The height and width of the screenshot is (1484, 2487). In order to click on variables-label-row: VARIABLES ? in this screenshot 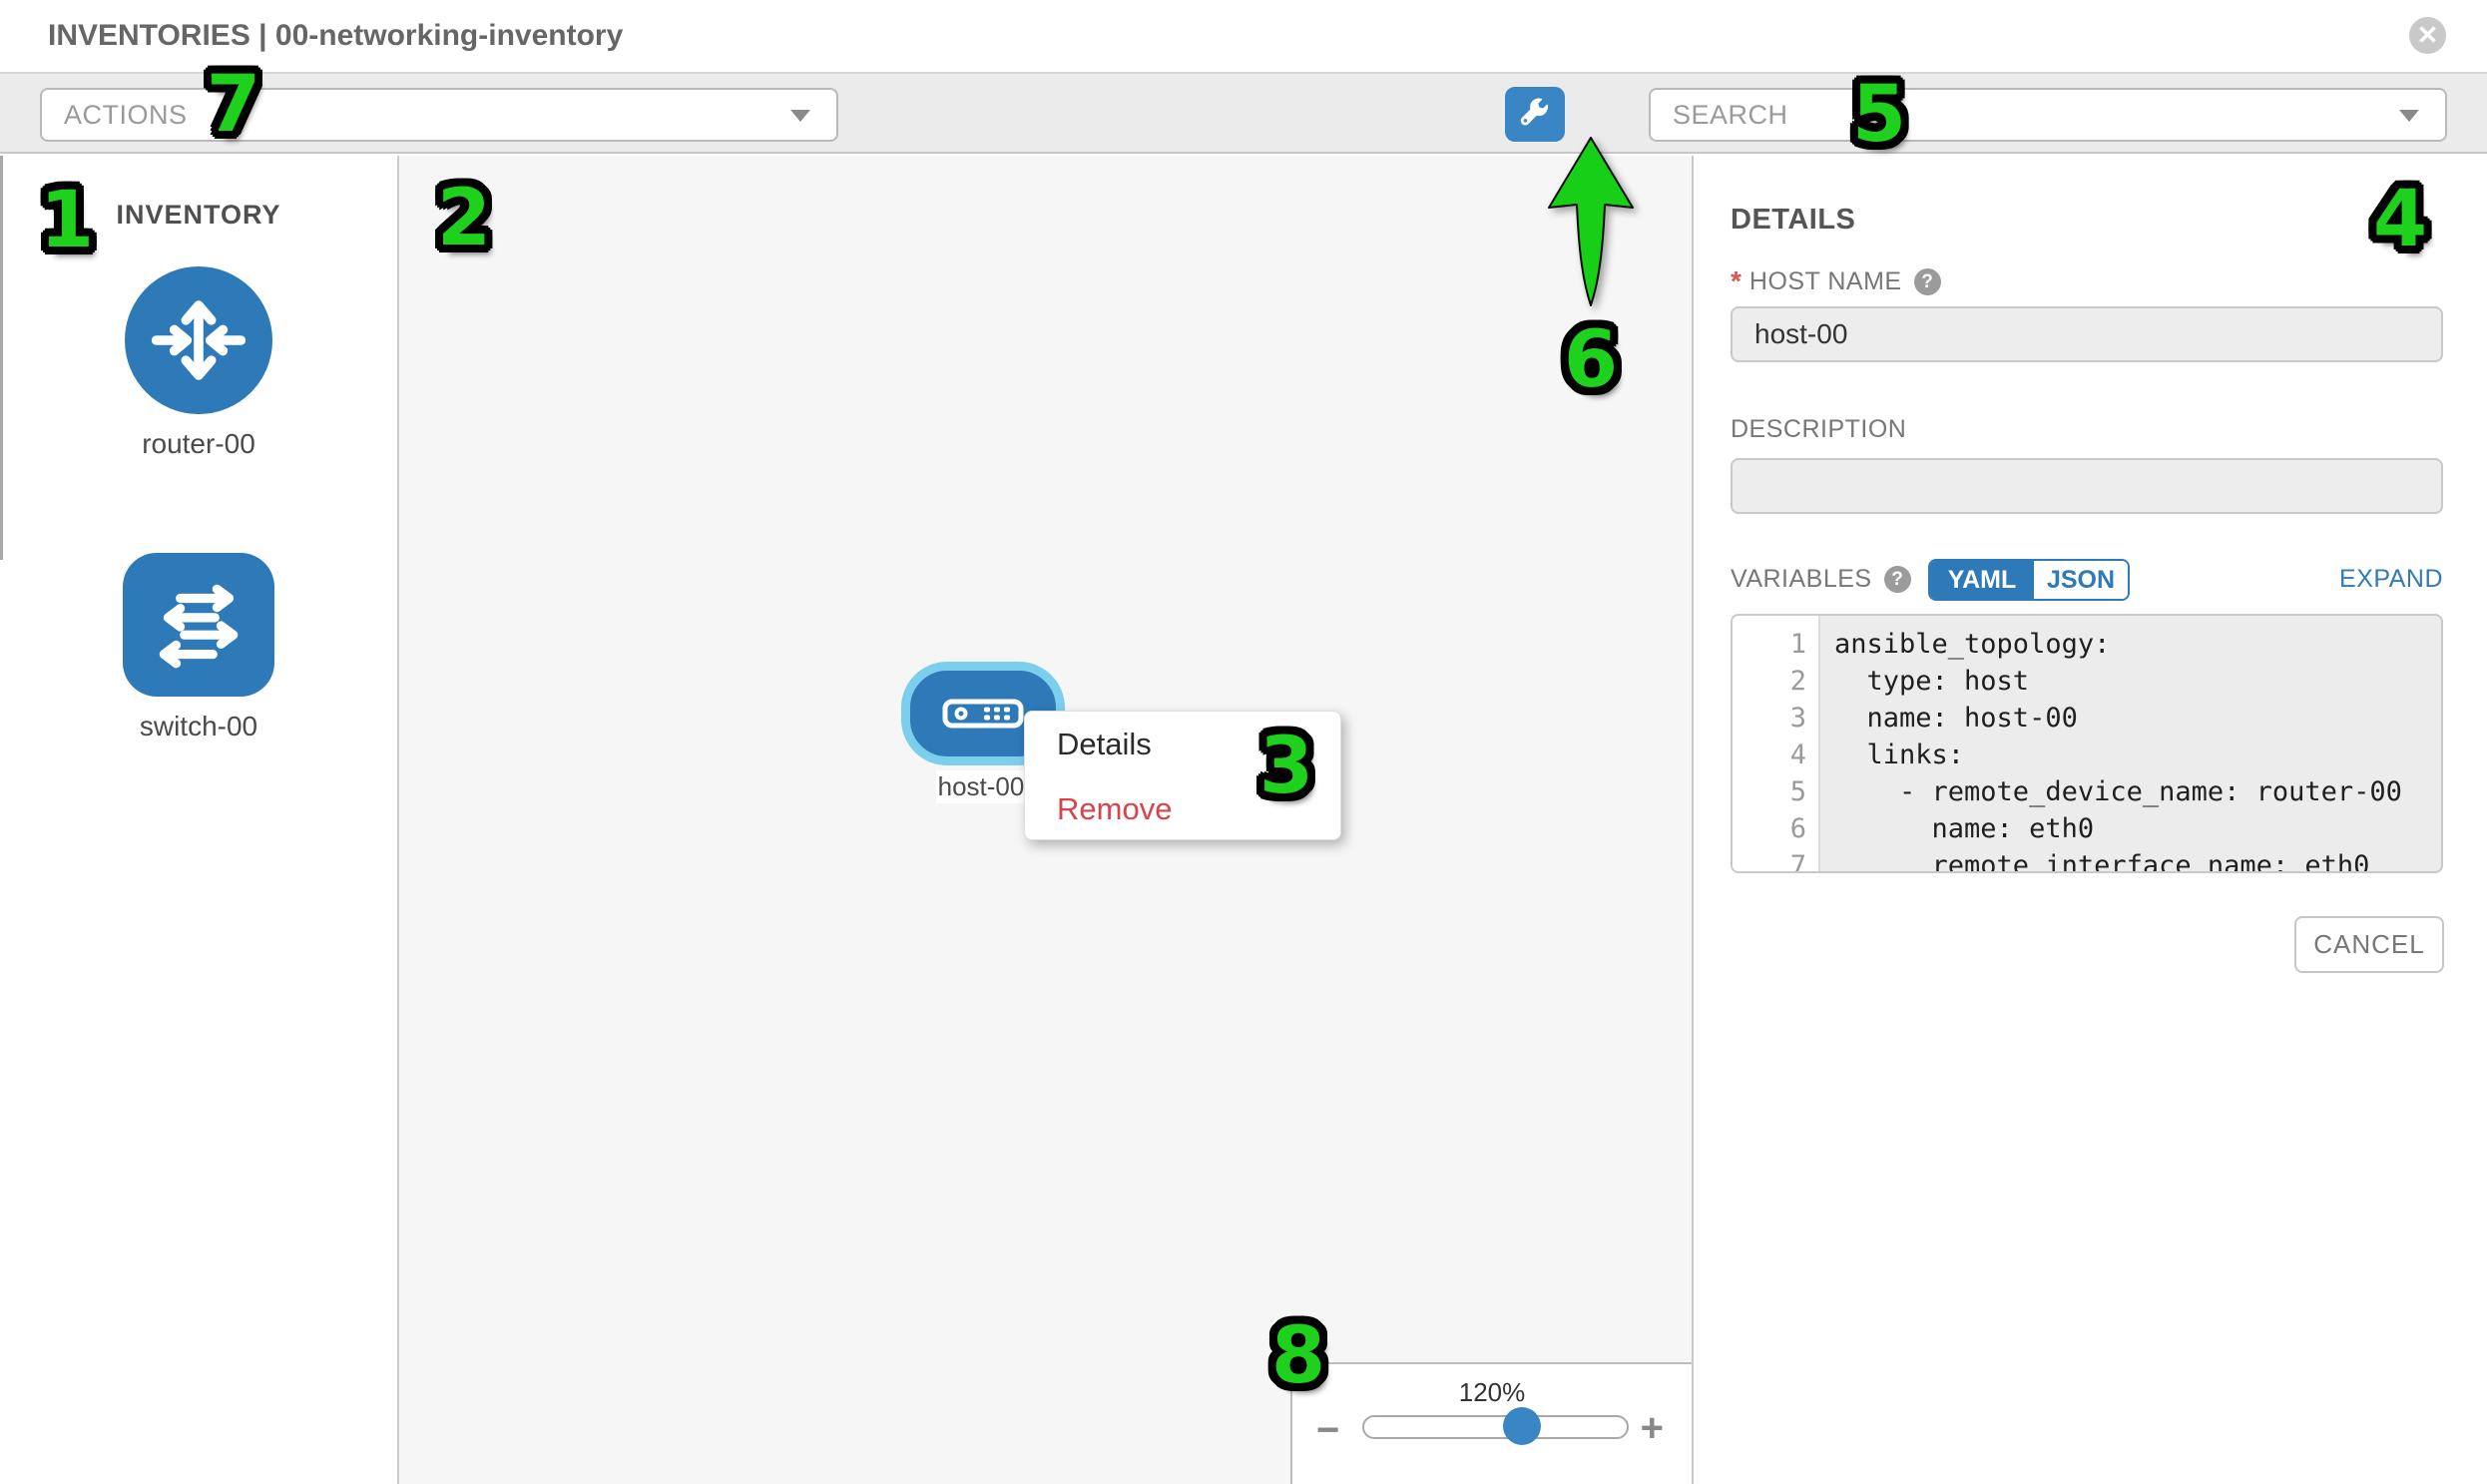, I will do `click(1821, 579)`.